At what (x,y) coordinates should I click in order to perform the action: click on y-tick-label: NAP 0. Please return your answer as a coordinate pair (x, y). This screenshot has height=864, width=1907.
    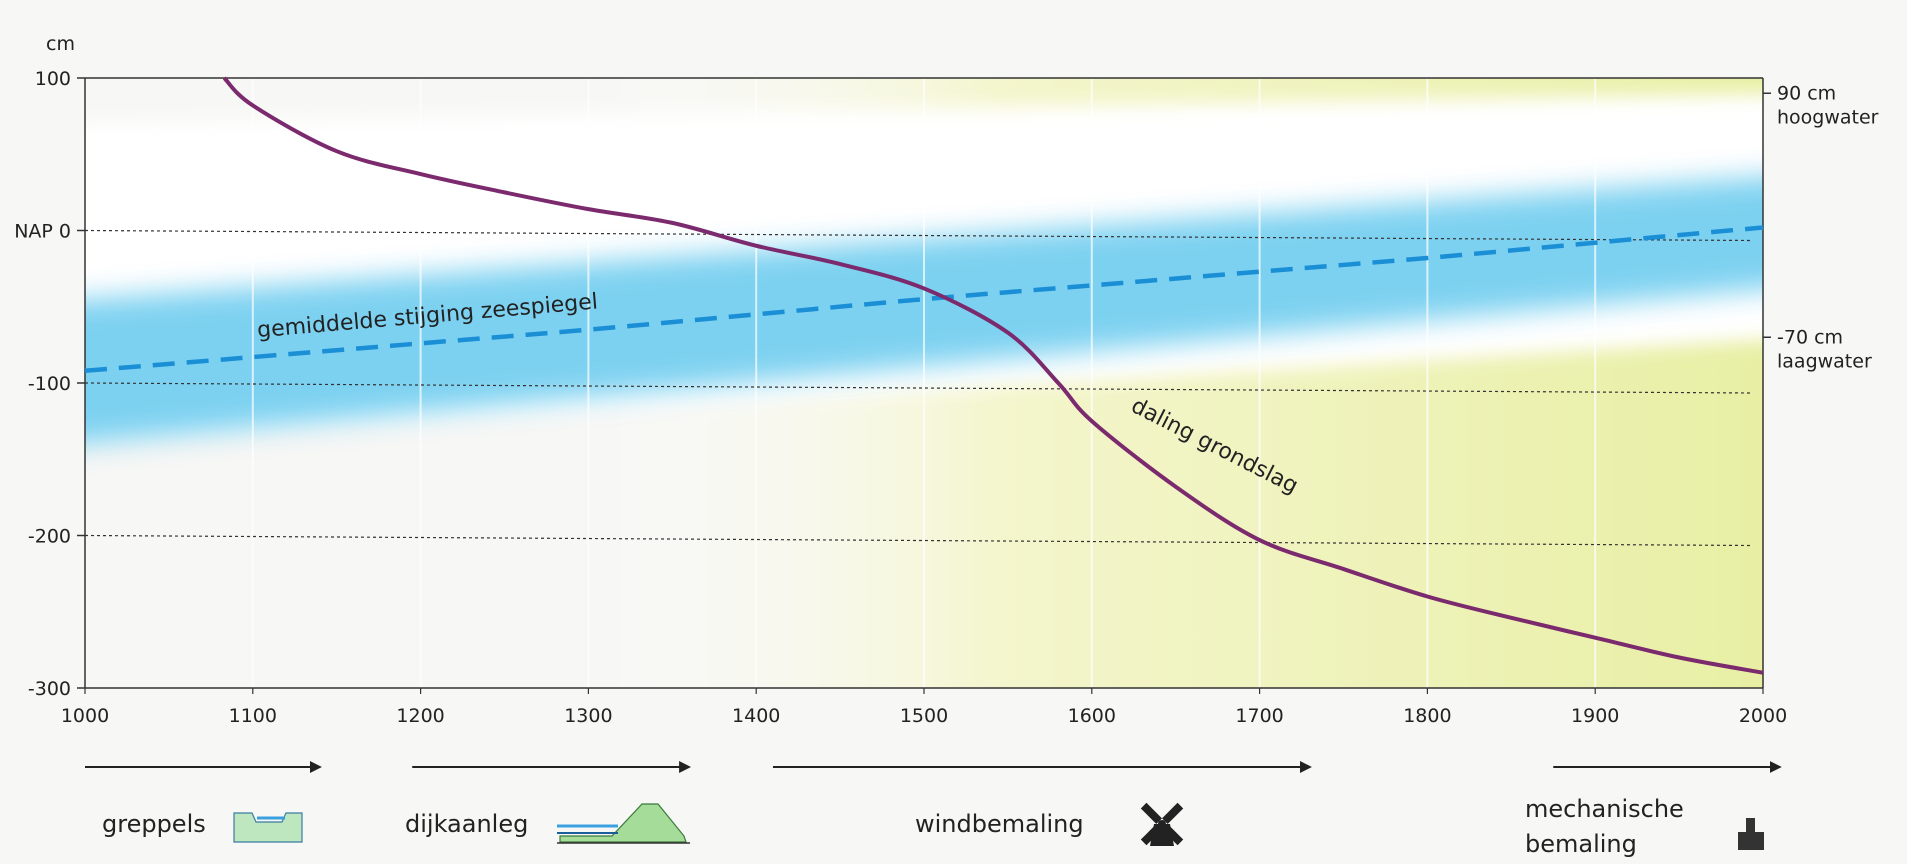
    Looking at the image, I should click on (42, 232).